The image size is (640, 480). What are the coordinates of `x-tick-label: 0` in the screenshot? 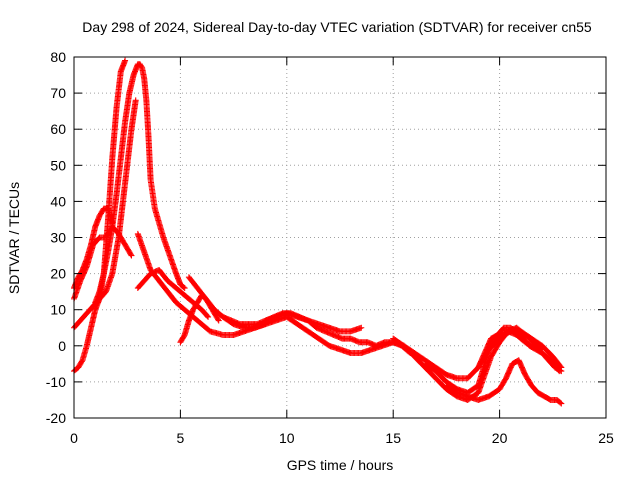 It's located at (74, 438).